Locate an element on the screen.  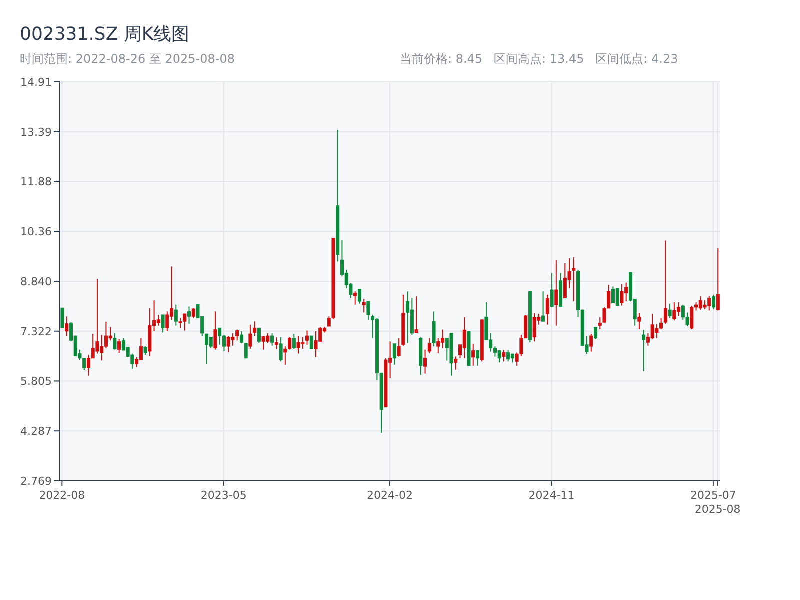
text: 当前价格: 8.45 区间高点: 13.45 区间低点: 4.23 is located at coordinates (539, 59).